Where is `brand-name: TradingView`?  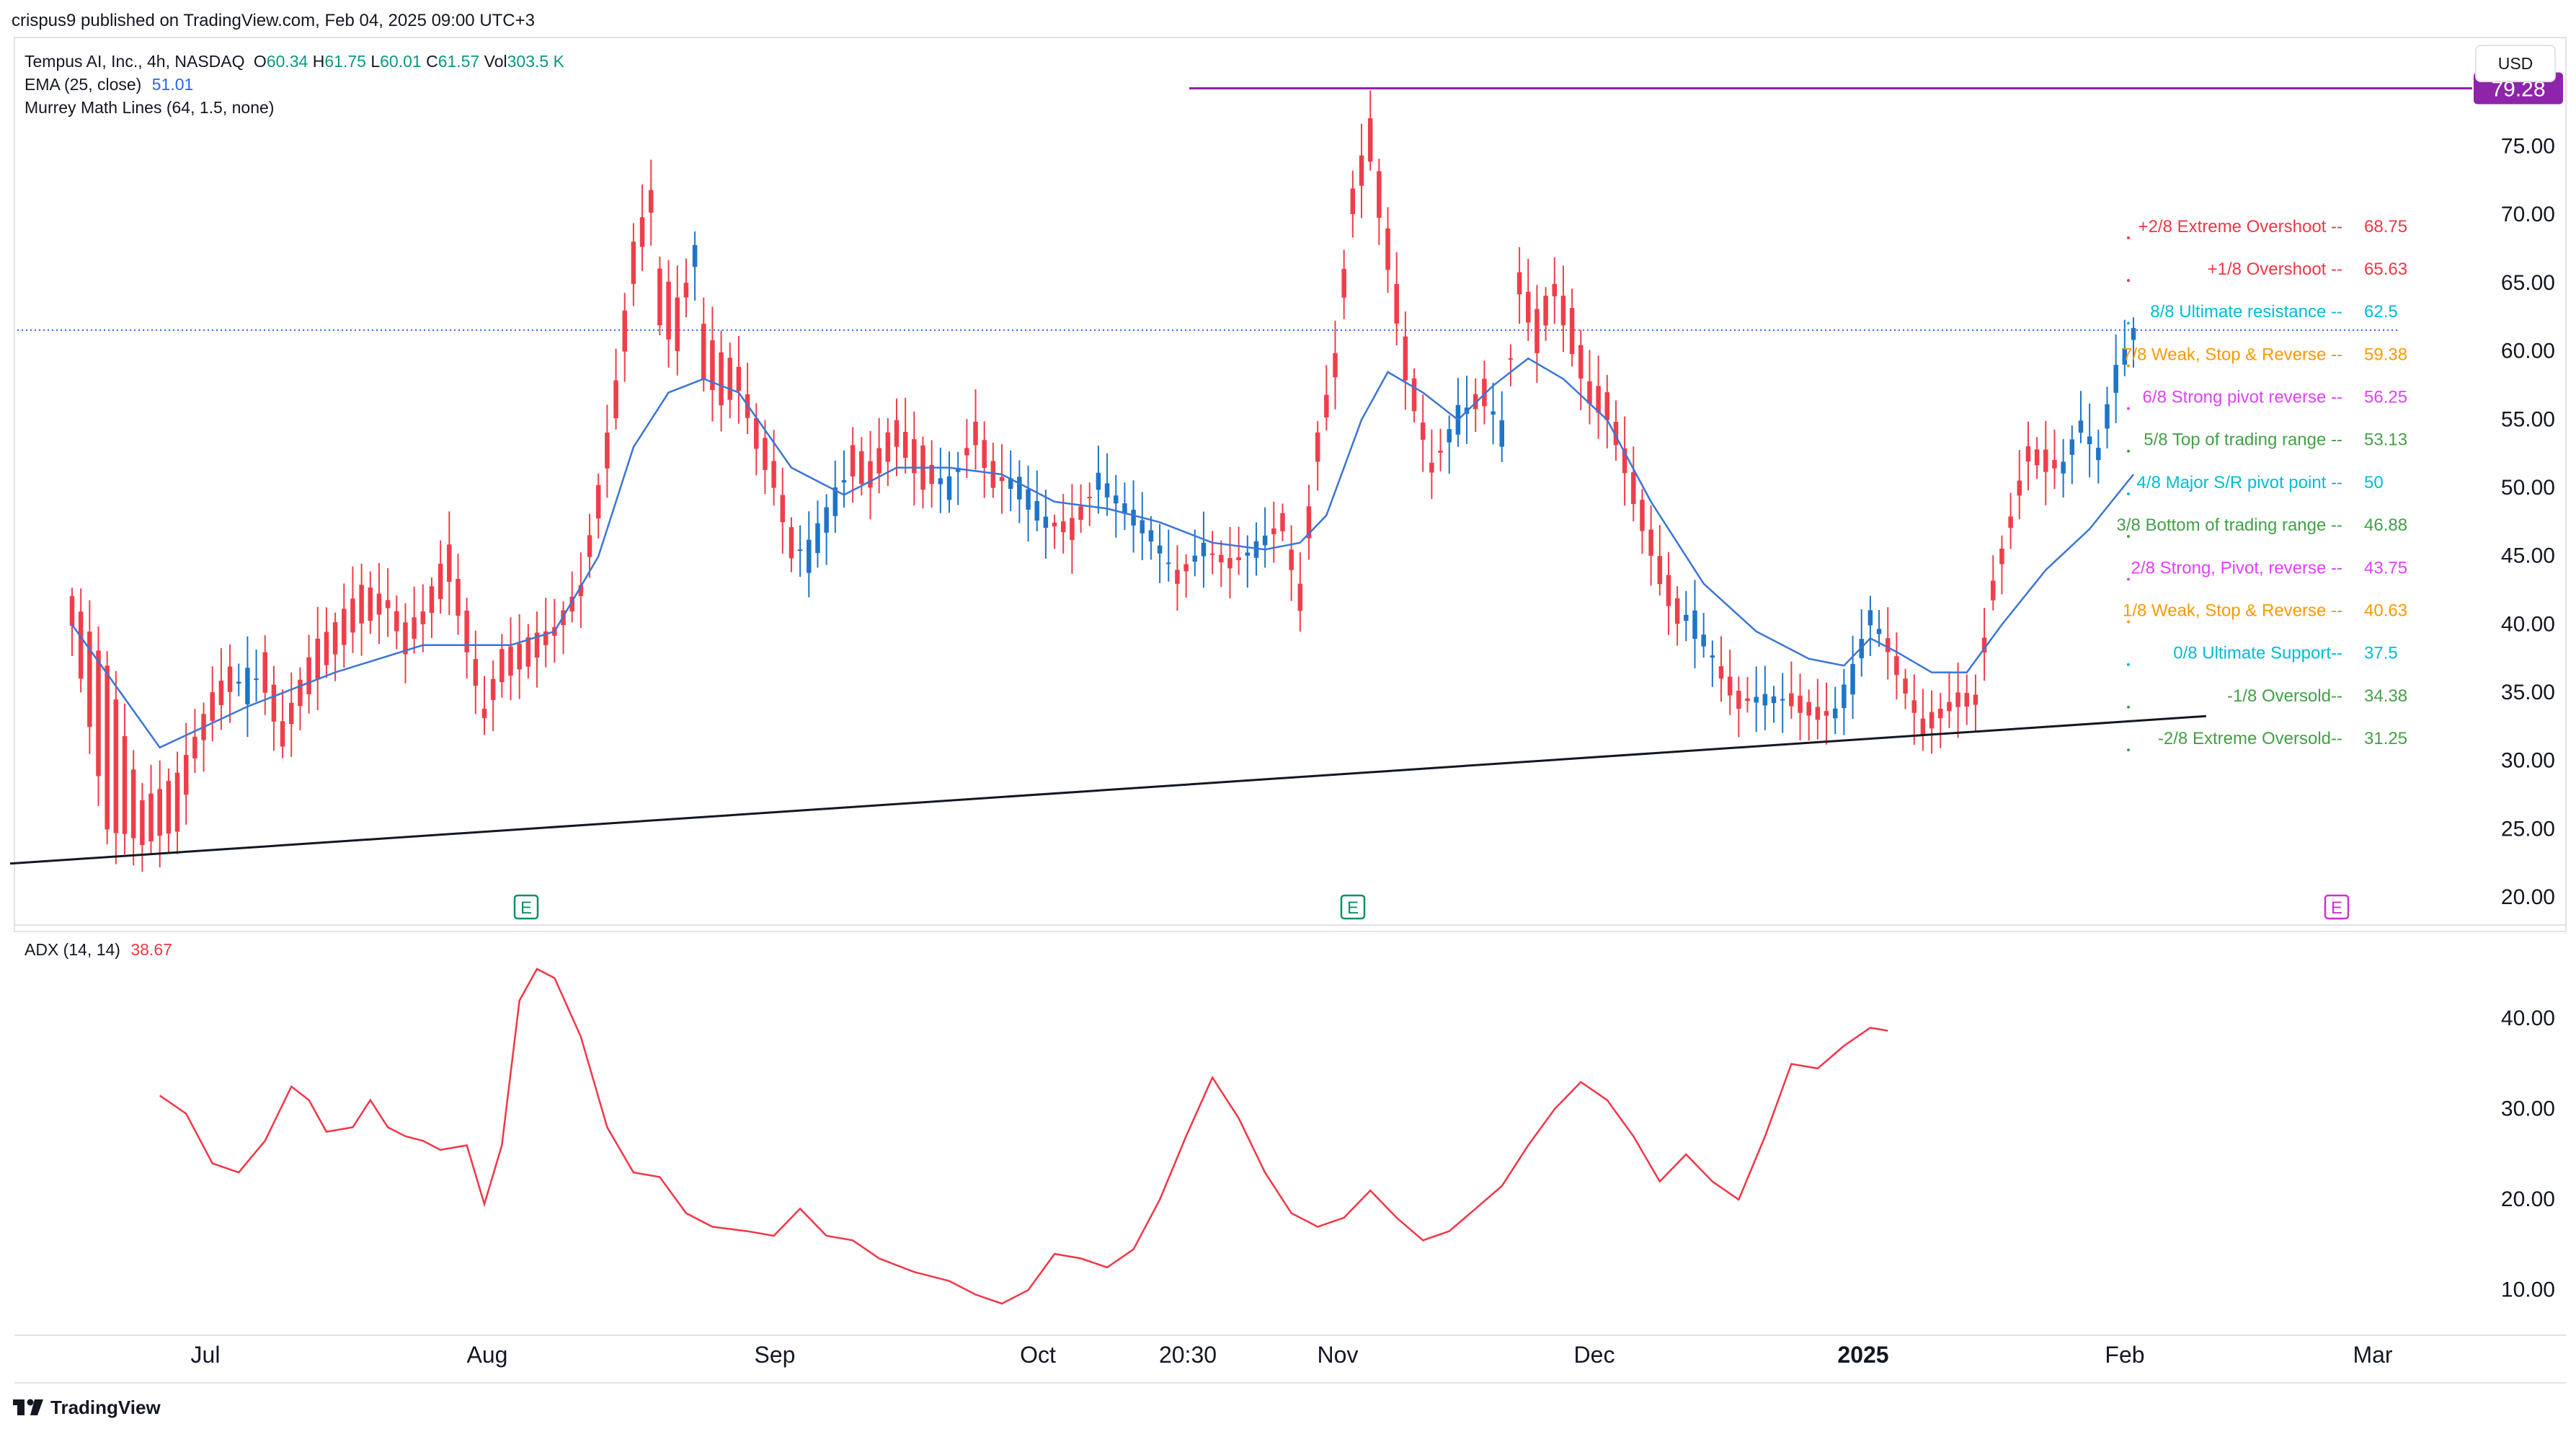
brand-name: TradingView is located at coordinates (105, 1407).